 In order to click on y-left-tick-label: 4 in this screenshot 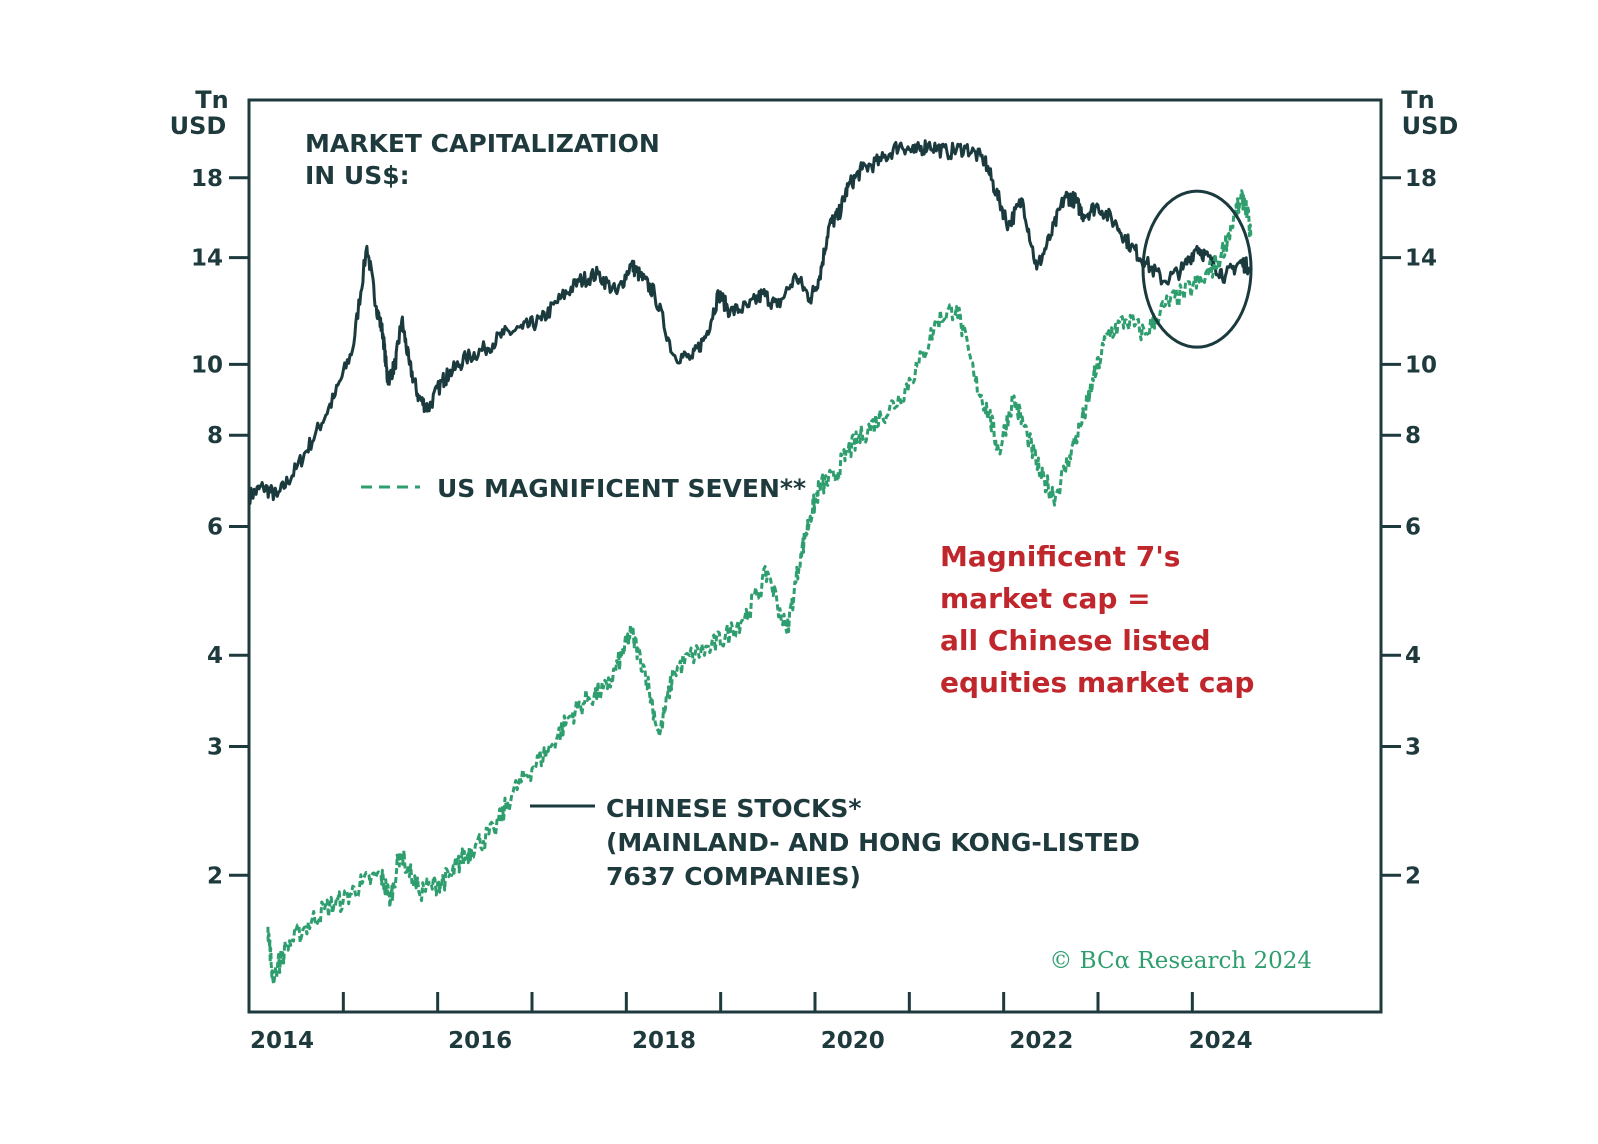, I will do `click(215, 656)`.